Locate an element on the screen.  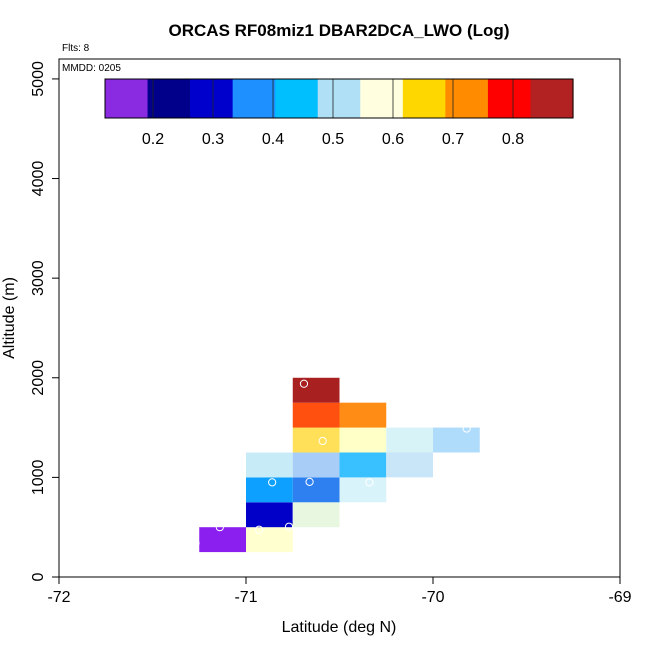
x-axis-label: Latitude (deg N) is located at coordinates (339, 627).